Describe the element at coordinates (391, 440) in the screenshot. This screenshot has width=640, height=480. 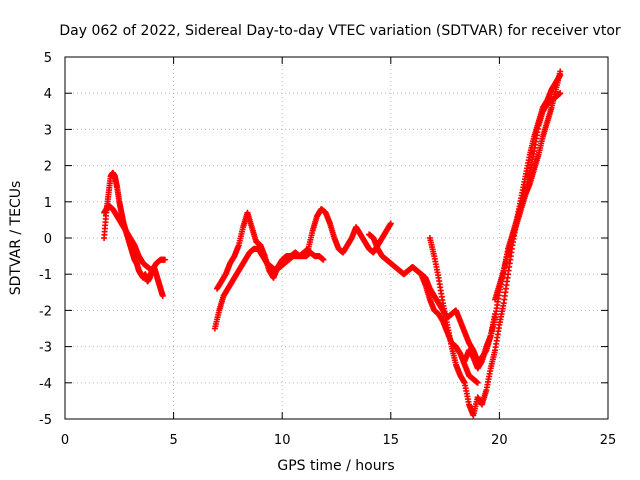
I see `x-tick-label: 15` at that location.